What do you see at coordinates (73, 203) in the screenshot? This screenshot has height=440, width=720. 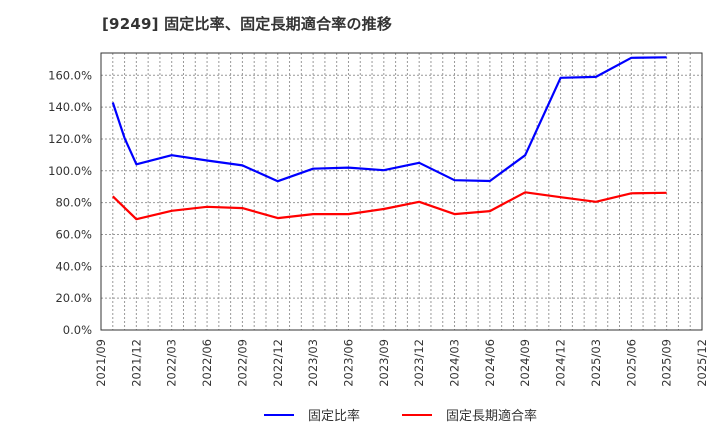 I see `y-tick-label: 80.0%` at bounding box center [73, 203].